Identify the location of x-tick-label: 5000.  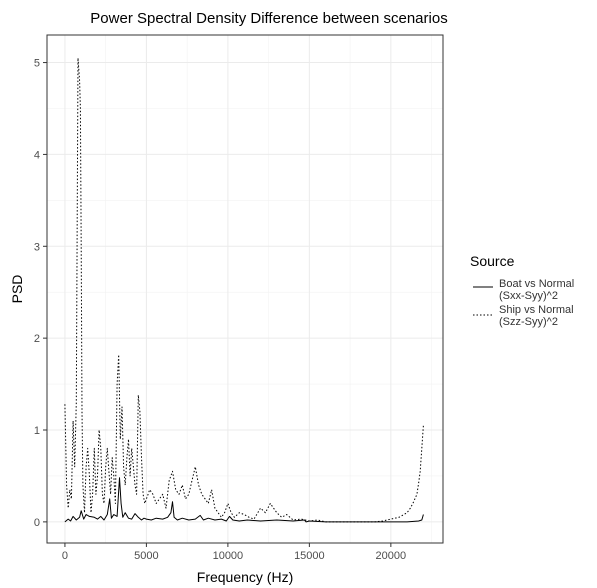
(146, 556).